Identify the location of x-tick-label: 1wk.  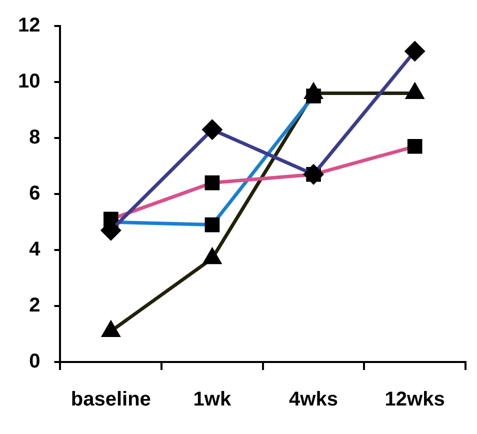
(212, 399).